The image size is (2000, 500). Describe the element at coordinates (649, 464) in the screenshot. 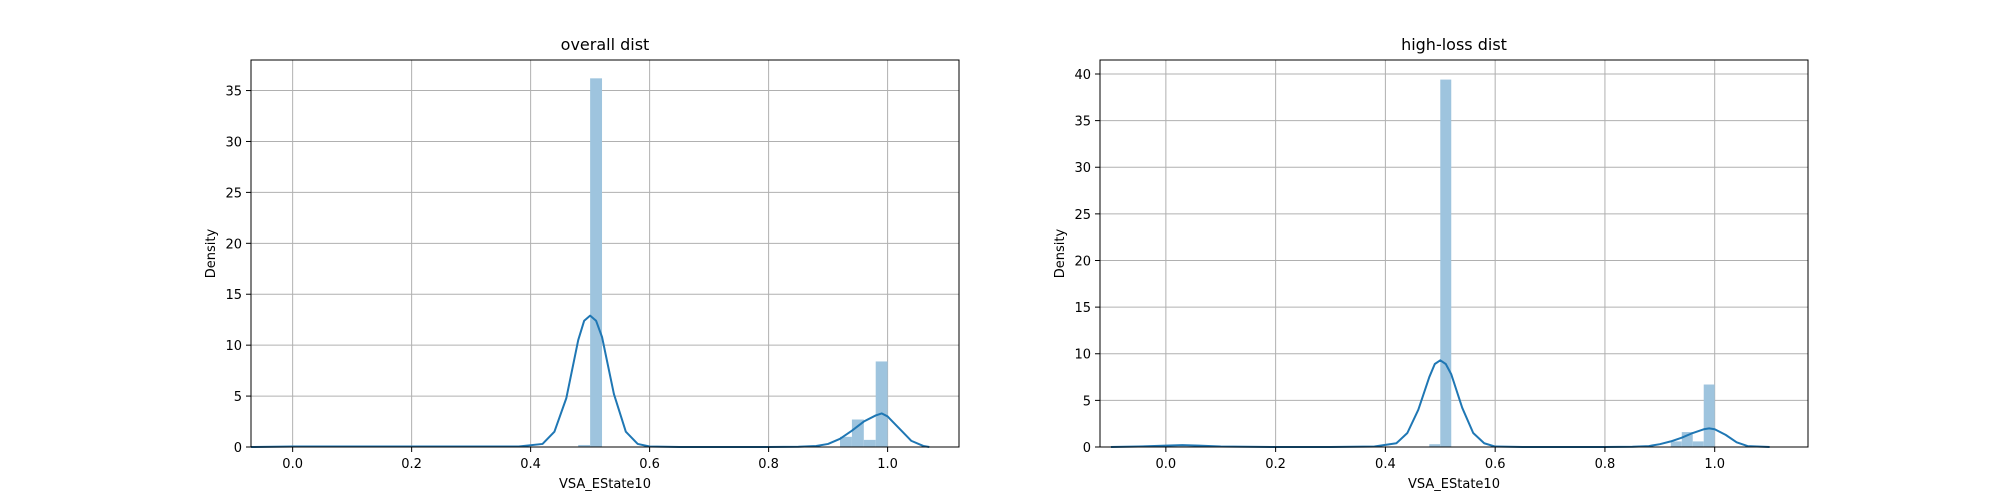

I see `chart-0-x-tick-label: 0.6` at that location.